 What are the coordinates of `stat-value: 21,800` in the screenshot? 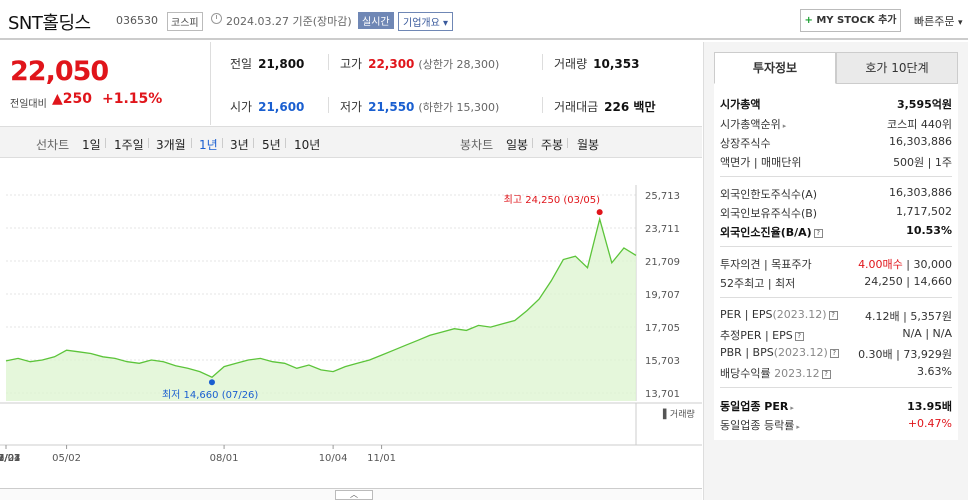 It's located at (281, 64).